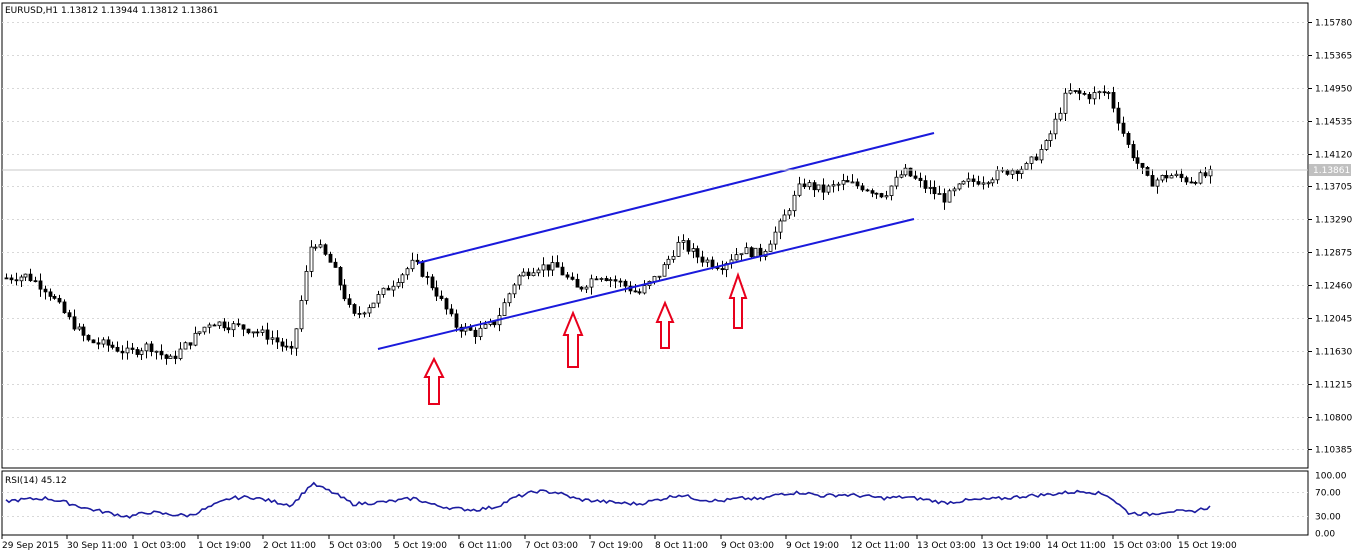  I want to click on rsi-line, so click(608, 500).